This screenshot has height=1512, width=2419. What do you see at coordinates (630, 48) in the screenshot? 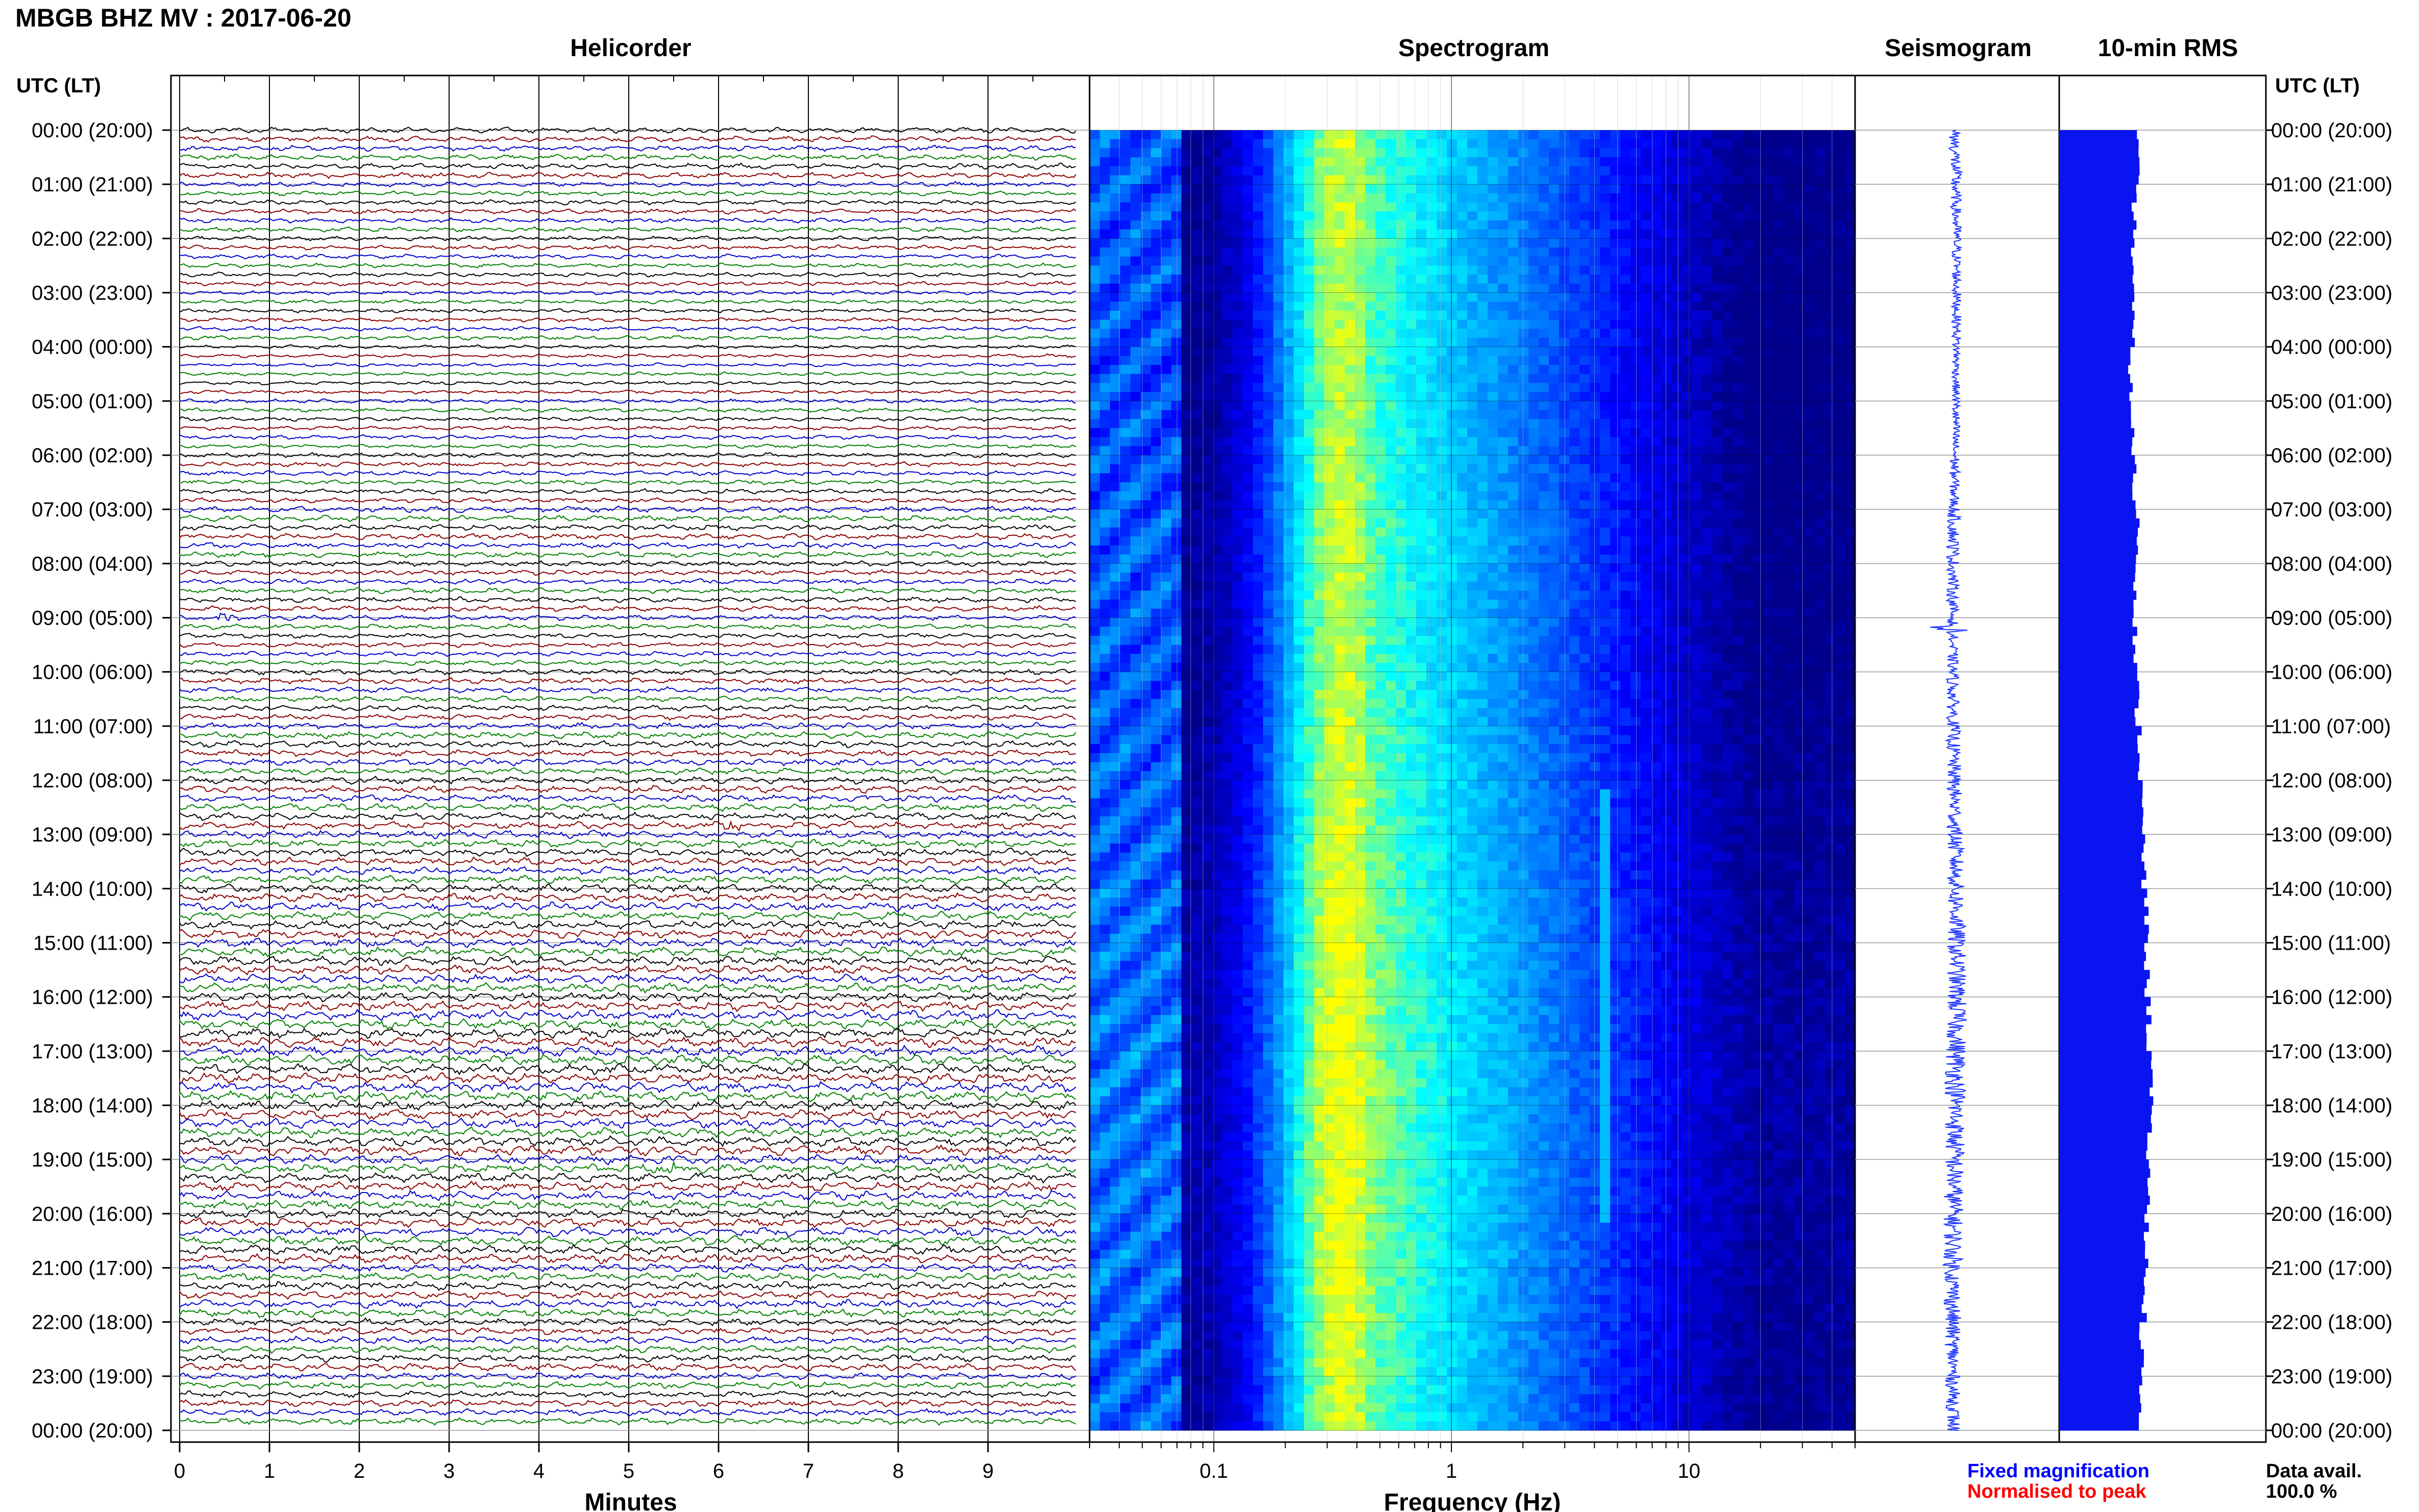
I see `helicorder-title: Helicorder` at bounding box center [630, 48].